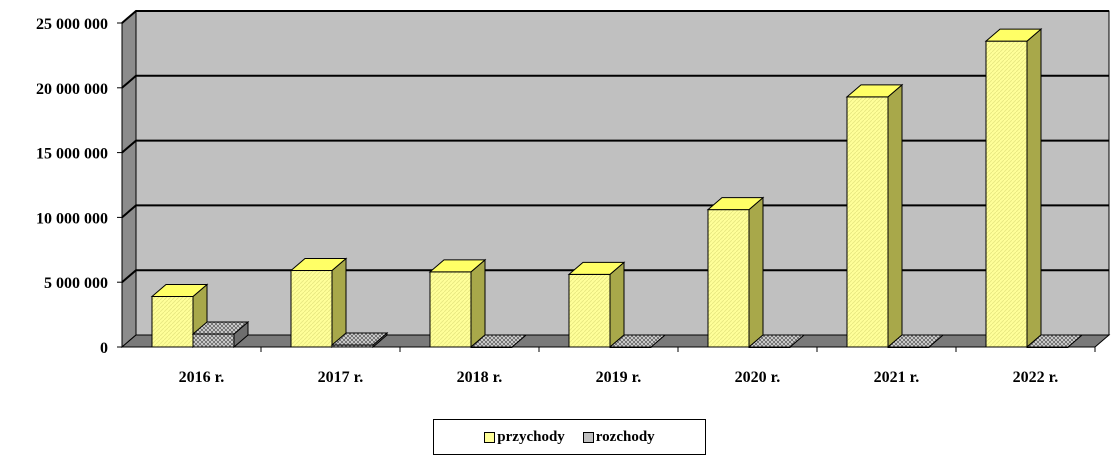 Image resolution: width=1111 pixels, height=455 pixels. What do you see at coordinates (625, 436) in the screenshot?
I see `legend-label-rozchody: rozchody` at bounding box center [625, 436].